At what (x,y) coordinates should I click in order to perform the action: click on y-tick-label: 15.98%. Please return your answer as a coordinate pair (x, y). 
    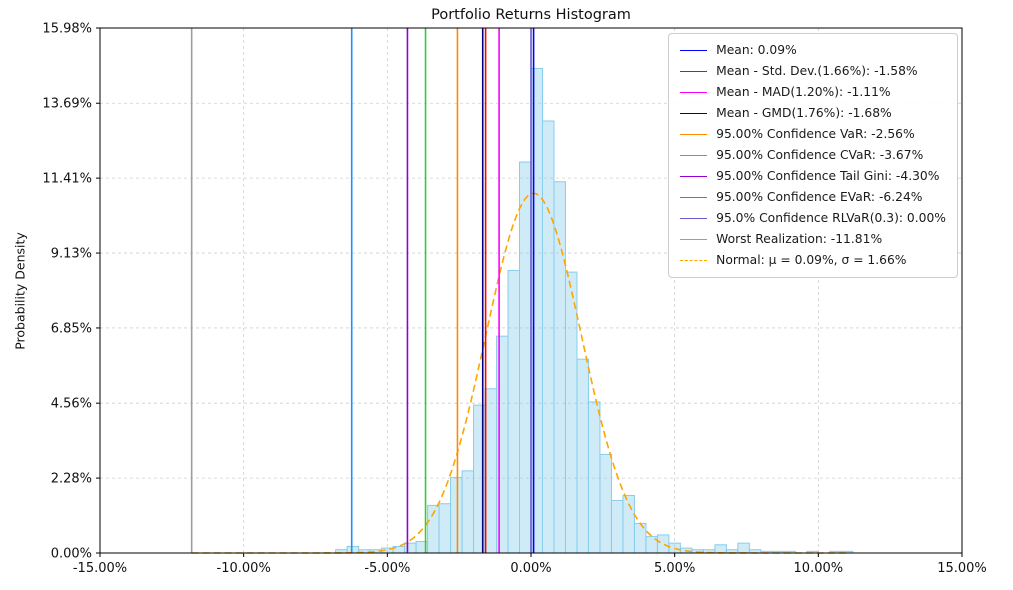
    Looking at the image, I should click on (67, 29).